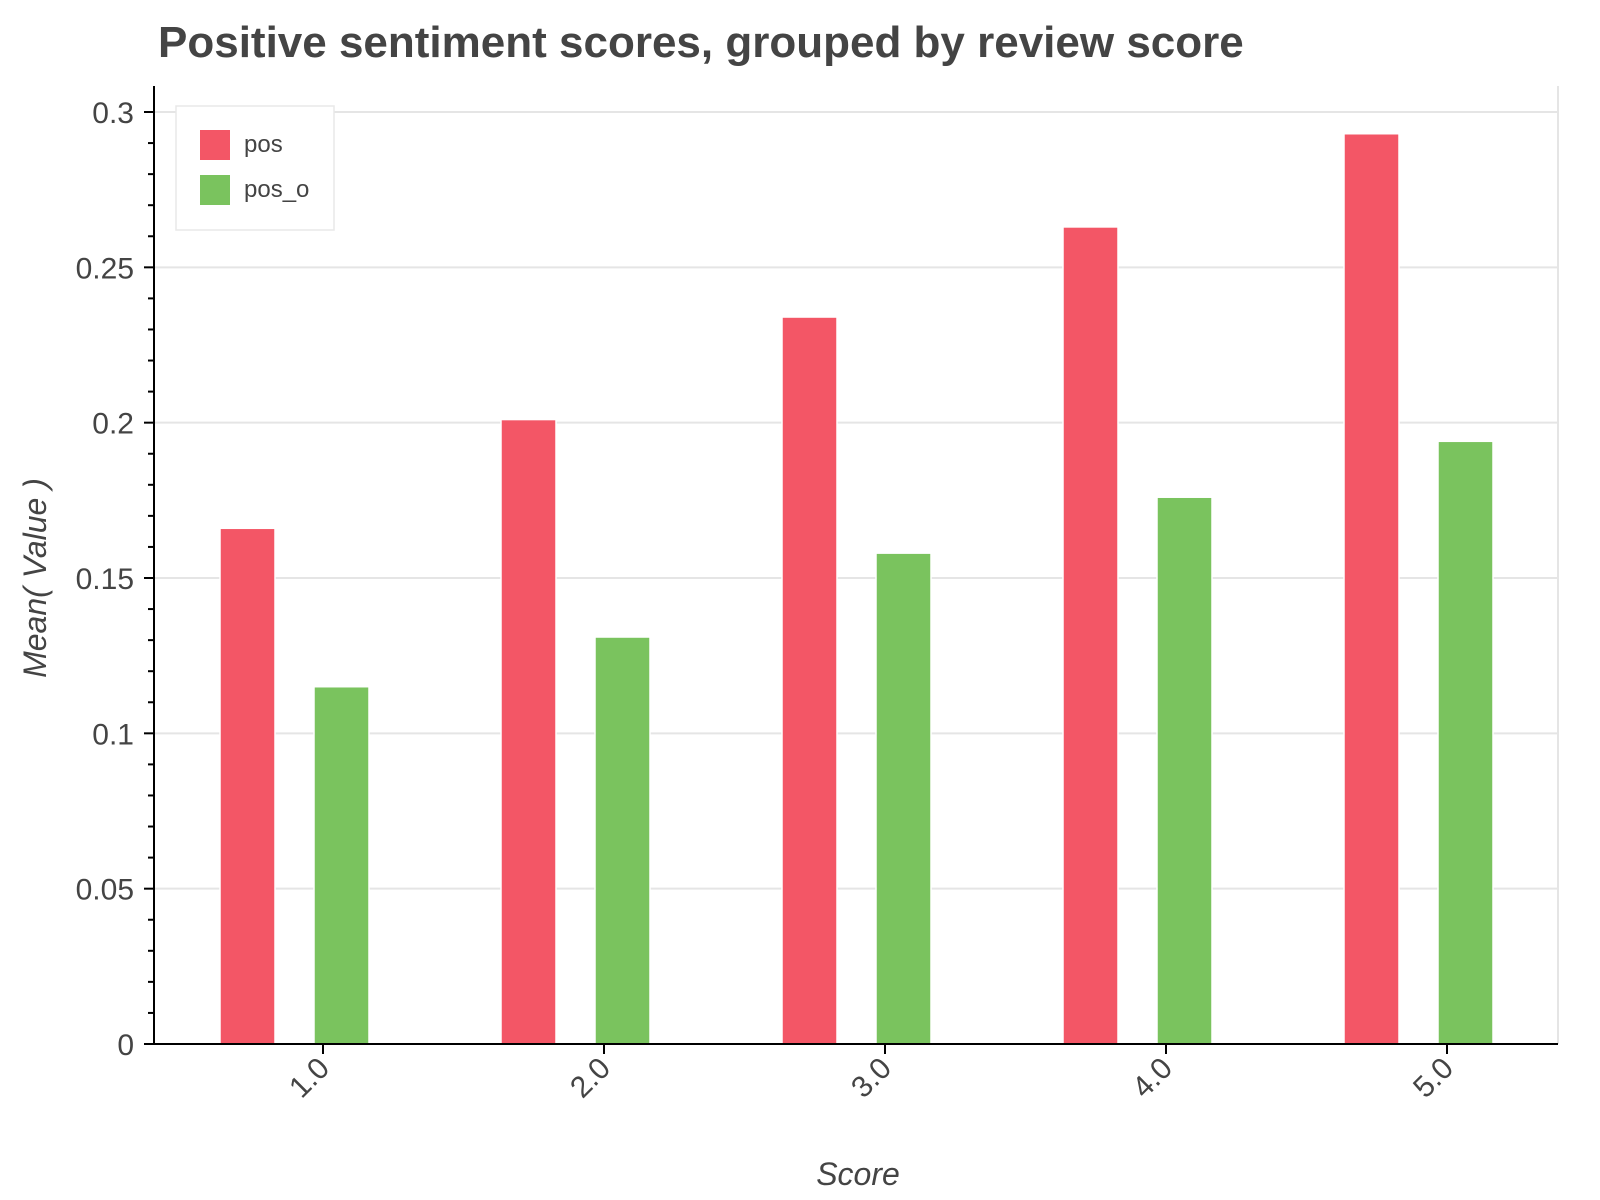  Describe the element at coordinates (809, 680) in the screenshot. I see `bar-pos-3.0` at that location.